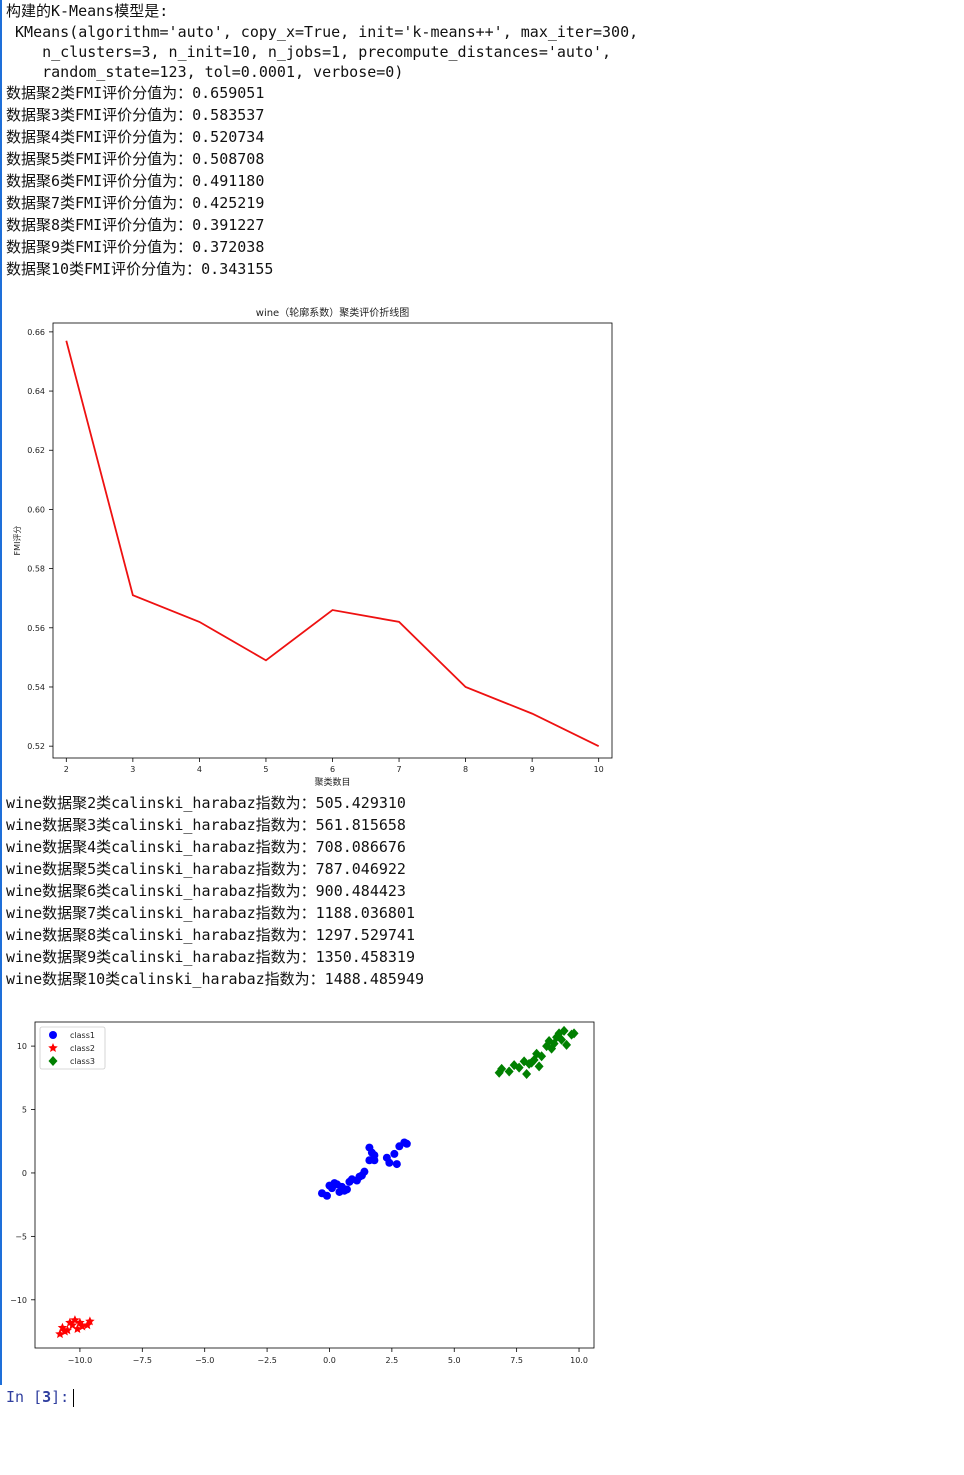 The height and width of the screenshot is (1475, 964). Describe the element at coordinates (135, 93) in the screenshot. I see `fmi-line: 数据聚2类FMI评价分值为：0.659051` at that location.